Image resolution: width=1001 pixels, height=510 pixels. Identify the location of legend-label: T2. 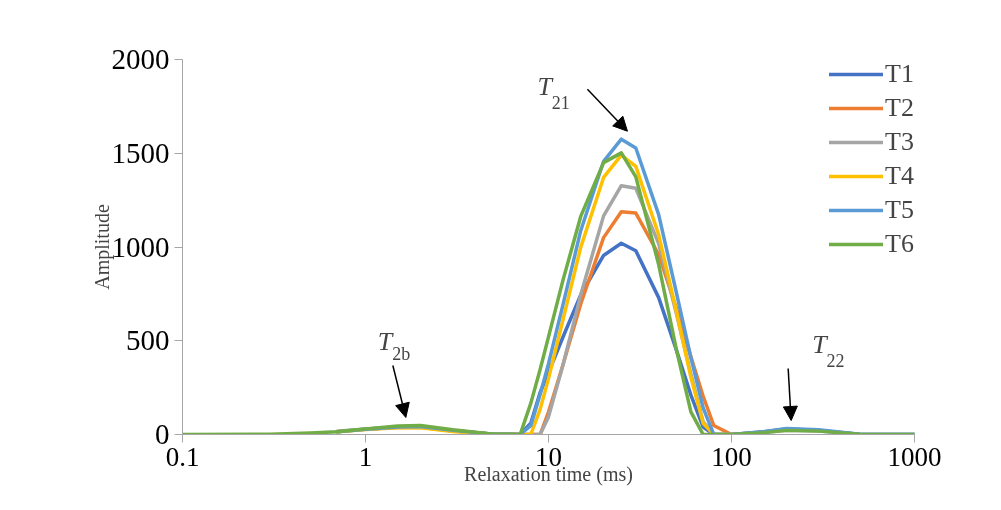
(899, 108).